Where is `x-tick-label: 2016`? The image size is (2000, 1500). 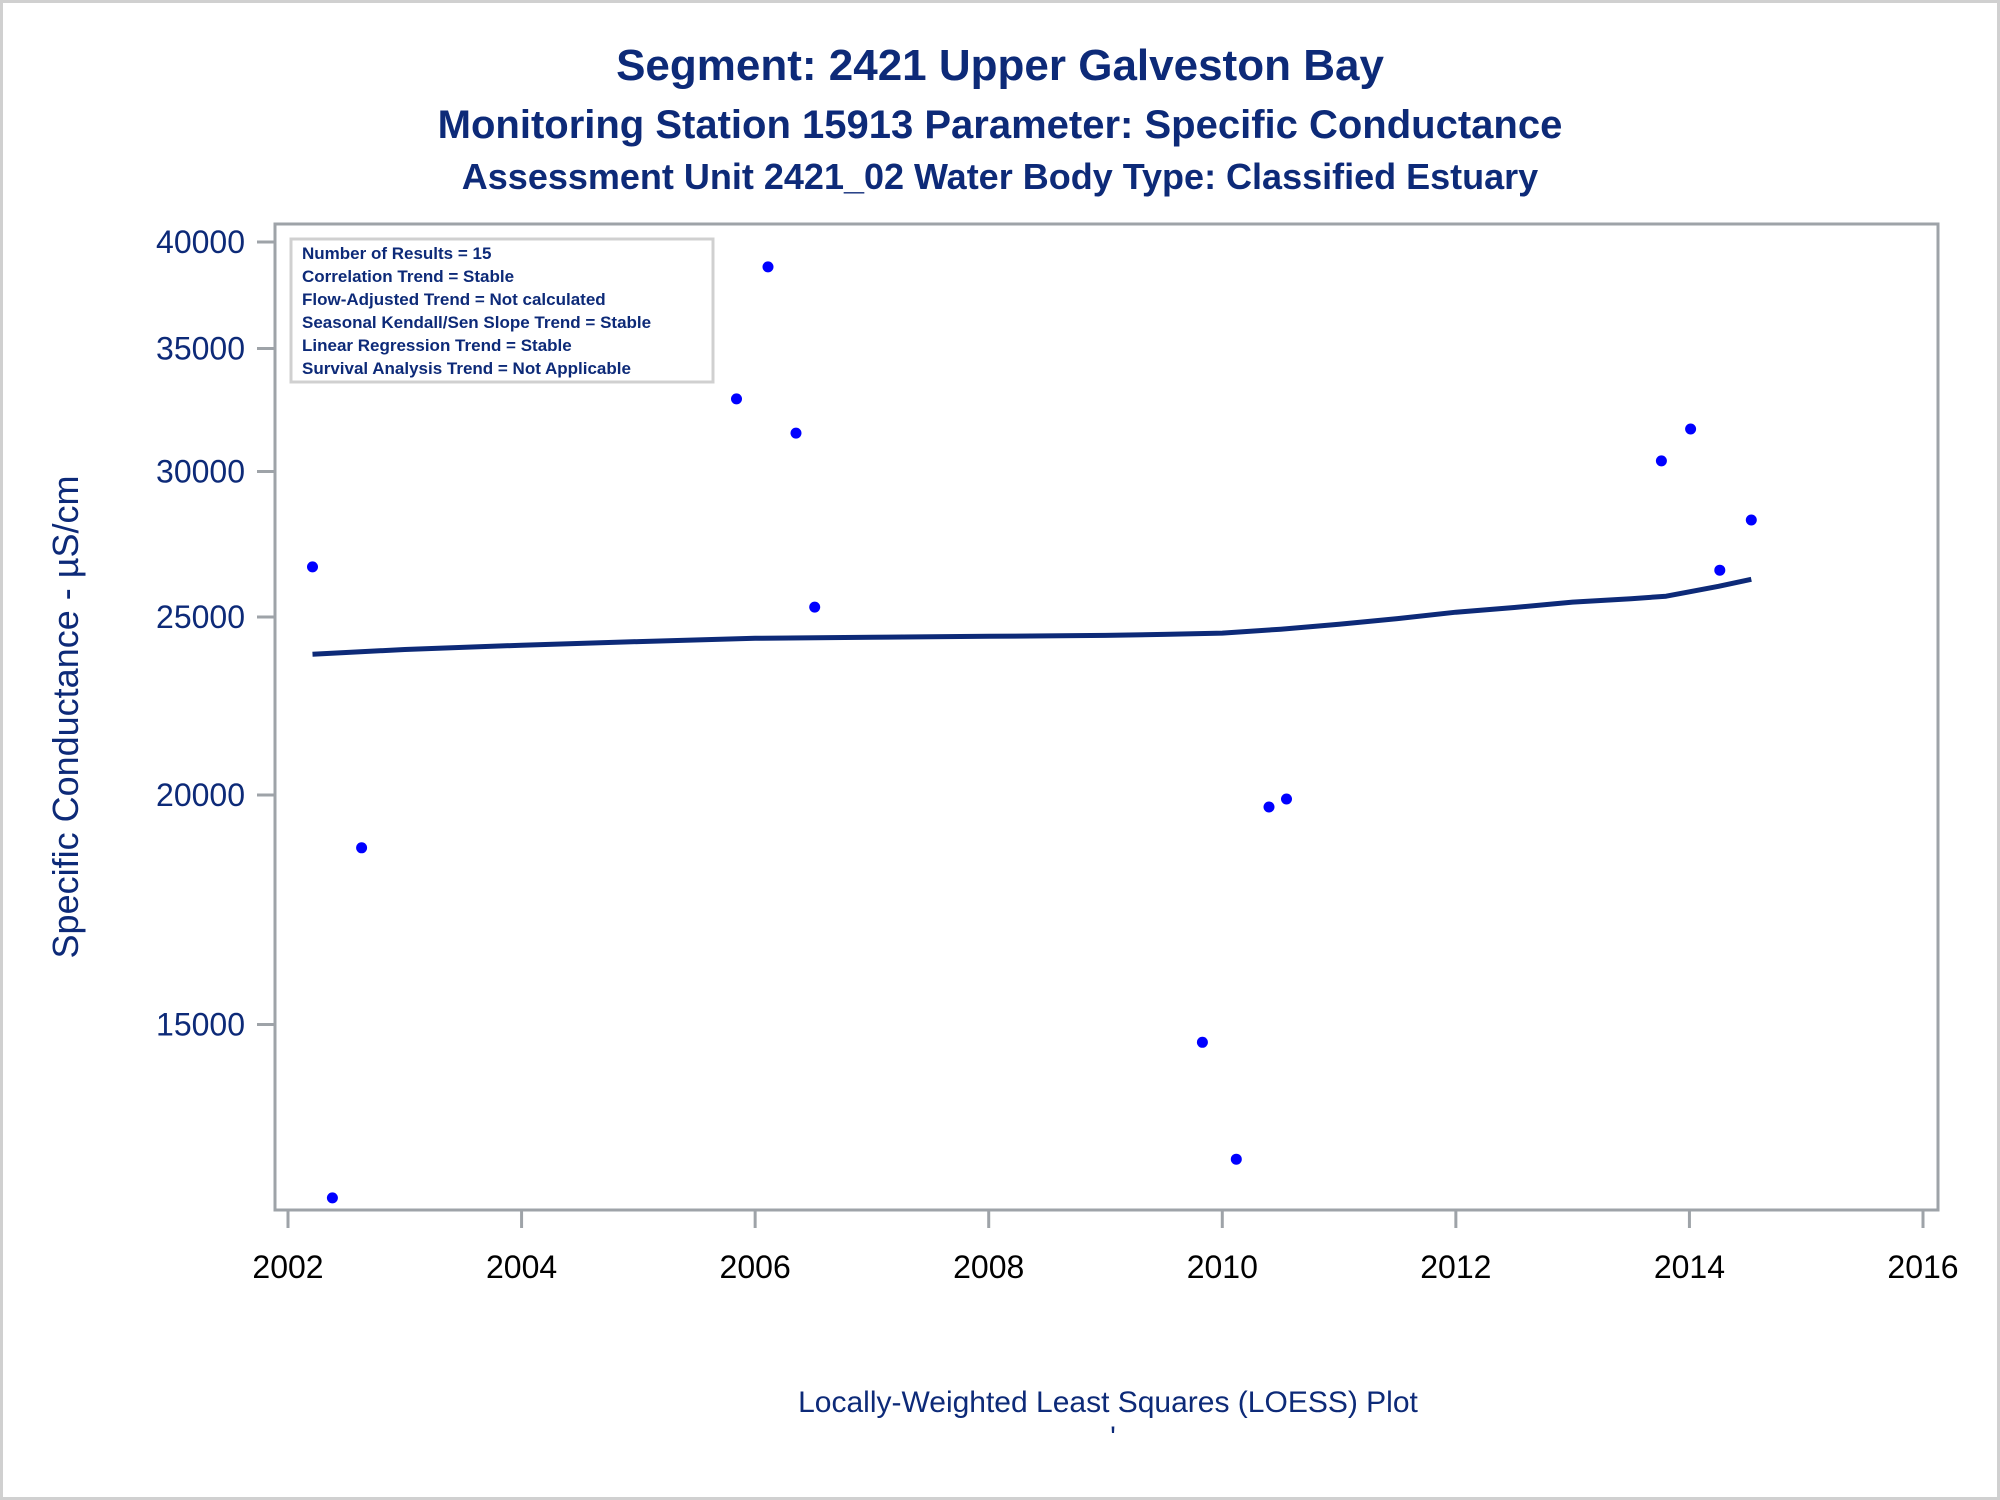
x-tick-label: 2016 is located at coordinates (1922, 1267).